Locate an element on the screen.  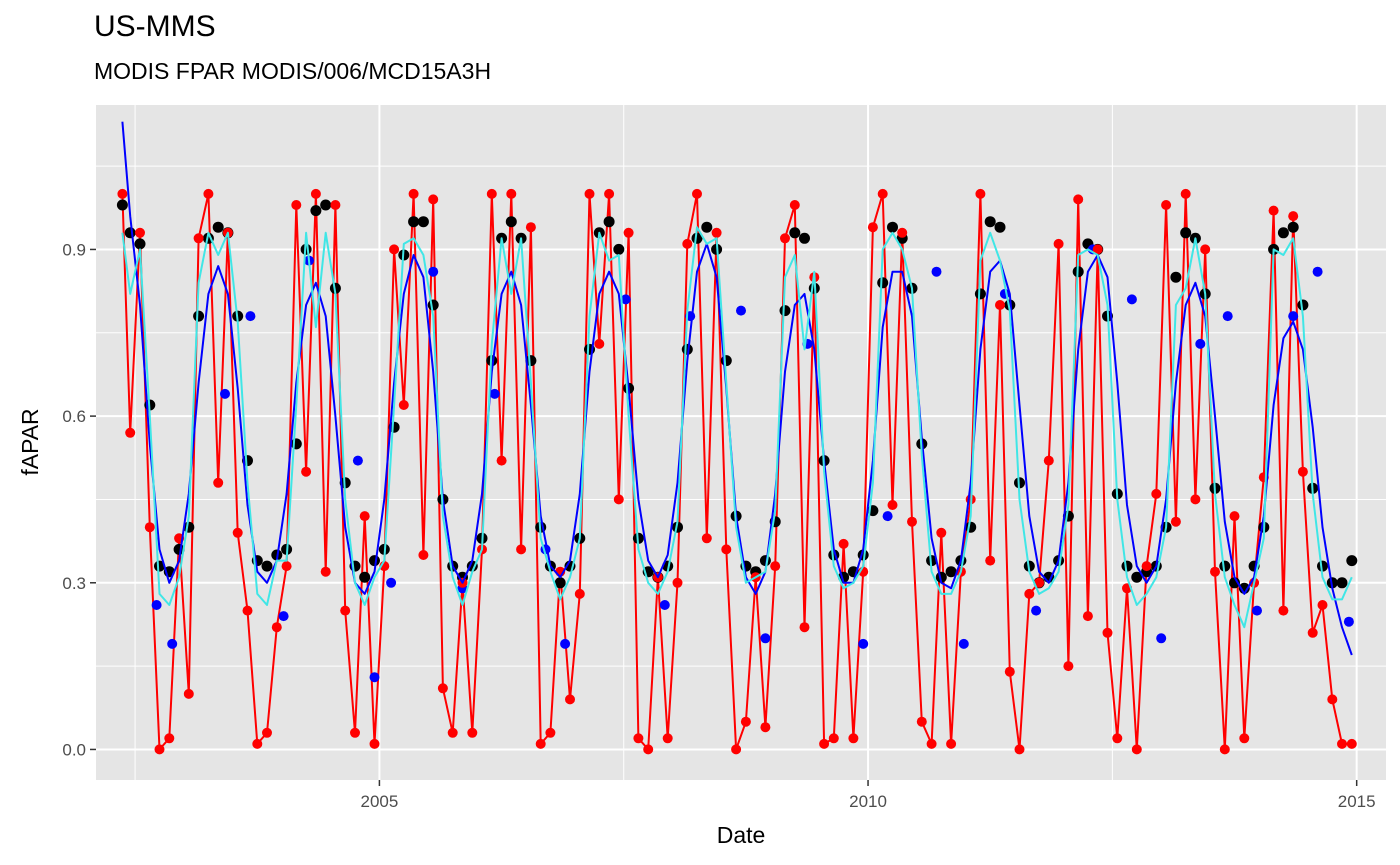
y-tick-label-1: 0.3 is located at coordinates (74, 583).